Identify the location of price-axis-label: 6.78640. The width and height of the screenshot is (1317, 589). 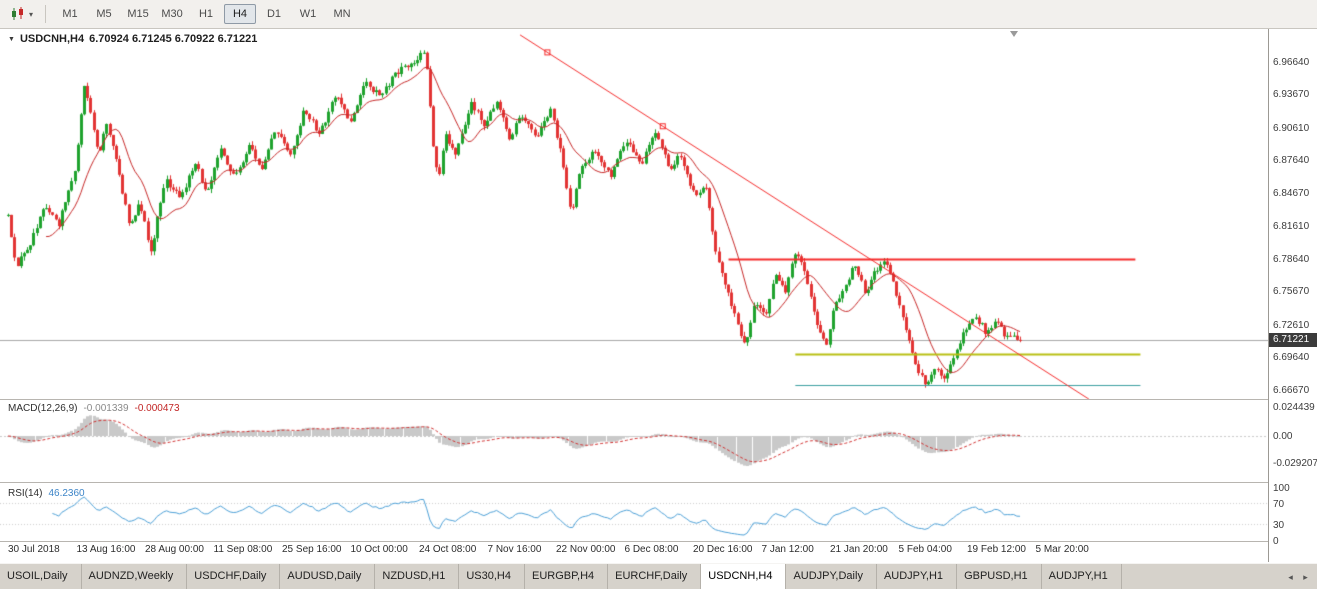
(1291, 259).